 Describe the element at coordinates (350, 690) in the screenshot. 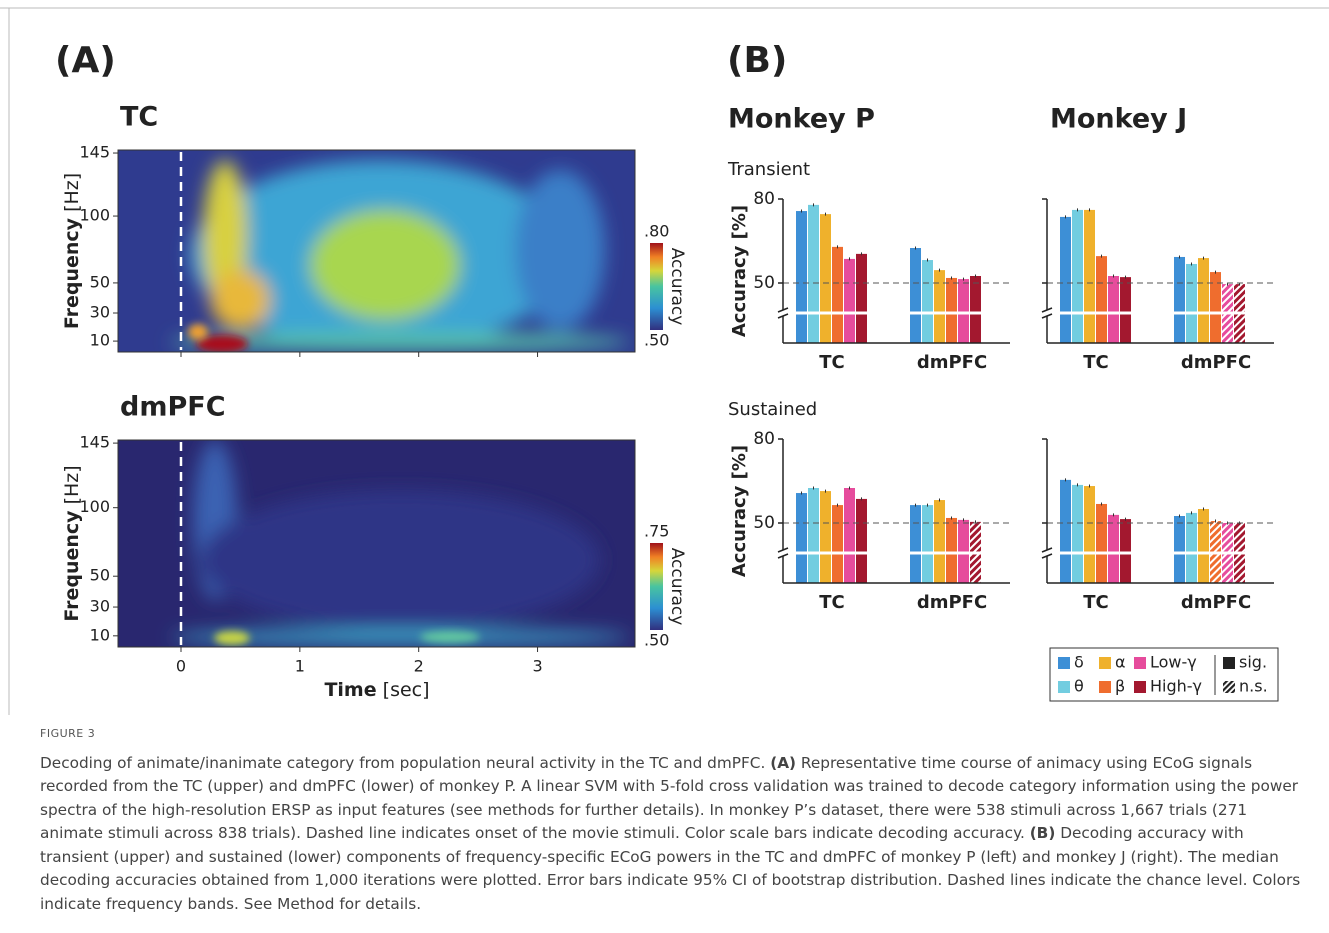

I see `x-axis-label-main: Time` at that location.